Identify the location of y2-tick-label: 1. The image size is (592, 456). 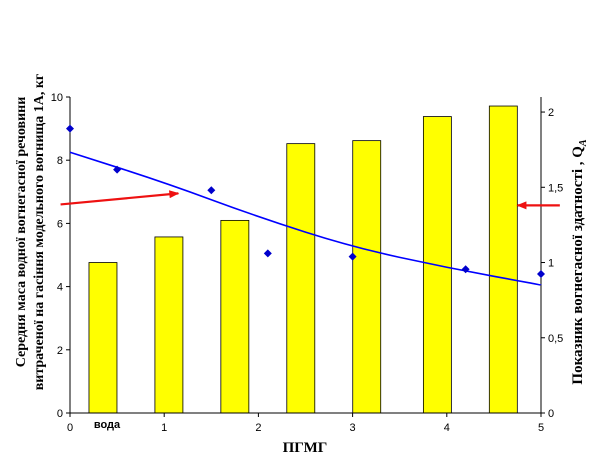
(551, 264).